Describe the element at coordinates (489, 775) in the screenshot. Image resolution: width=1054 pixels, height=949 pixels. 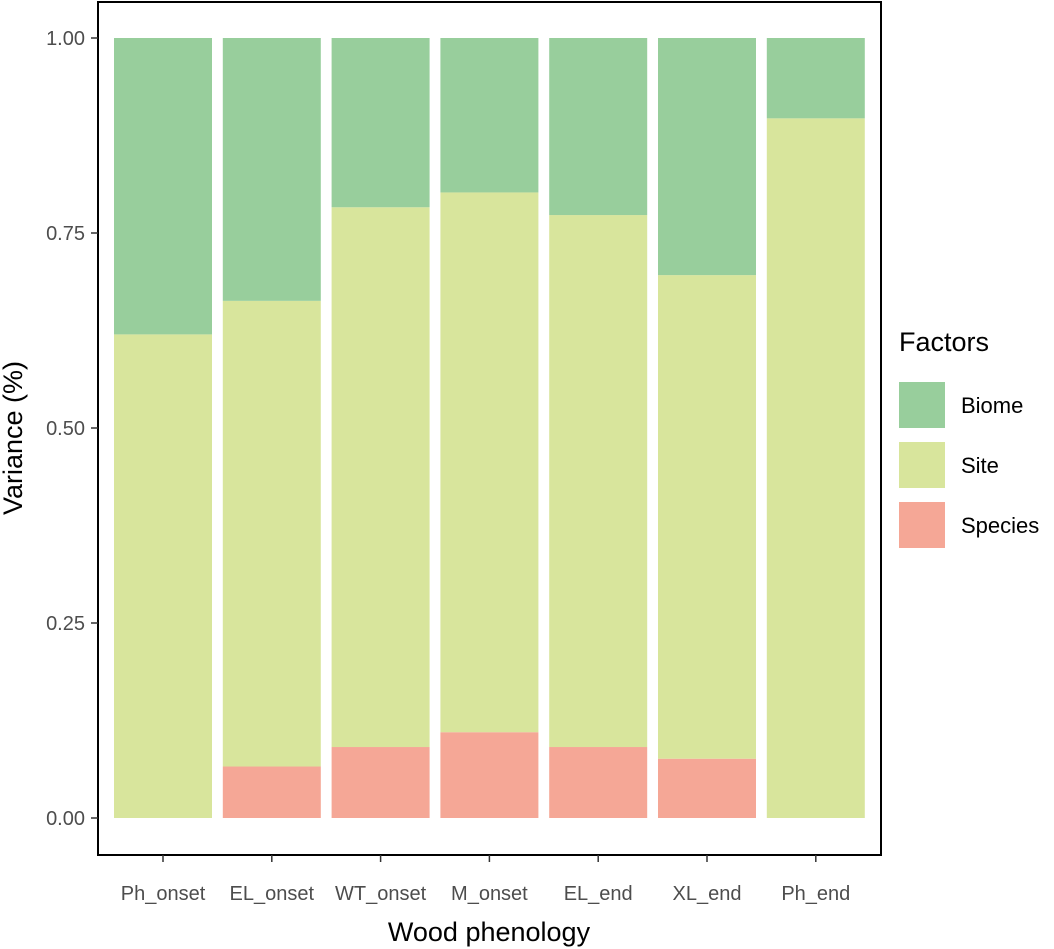
I see `bar-species-m_onset` at that location.